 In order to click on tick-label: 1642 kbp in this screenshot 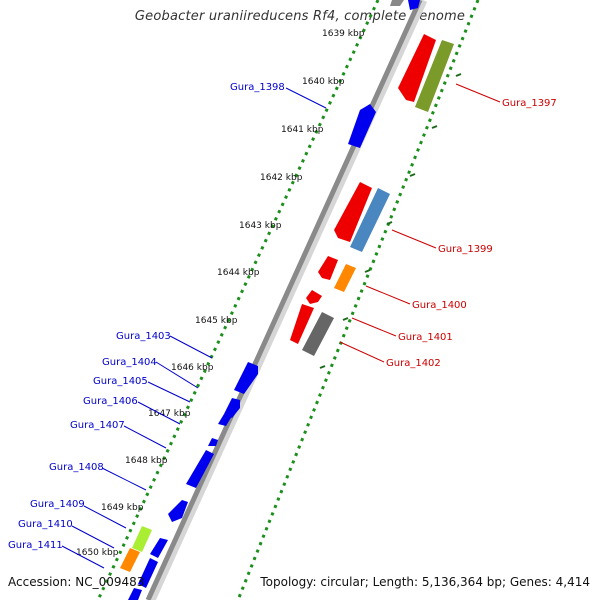, I will do `click(281, 178)`.